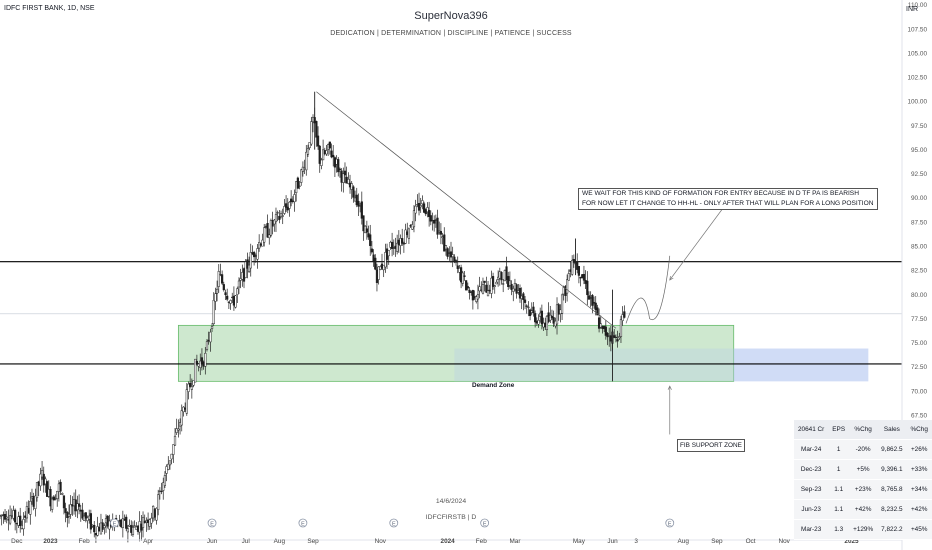  I want to click on earnings-event-icon, so click(303, 523).